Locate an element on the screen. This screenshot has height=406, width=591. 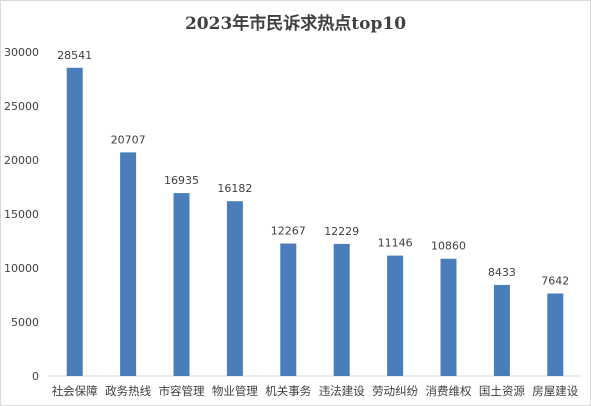
category-labels-group: 社会保障 政务热线 市容管理 物业管理 机关事务 违法建设 劳动纠纷 消费维权 国土资源 房屋建设 is located at coordinates (315, 391).